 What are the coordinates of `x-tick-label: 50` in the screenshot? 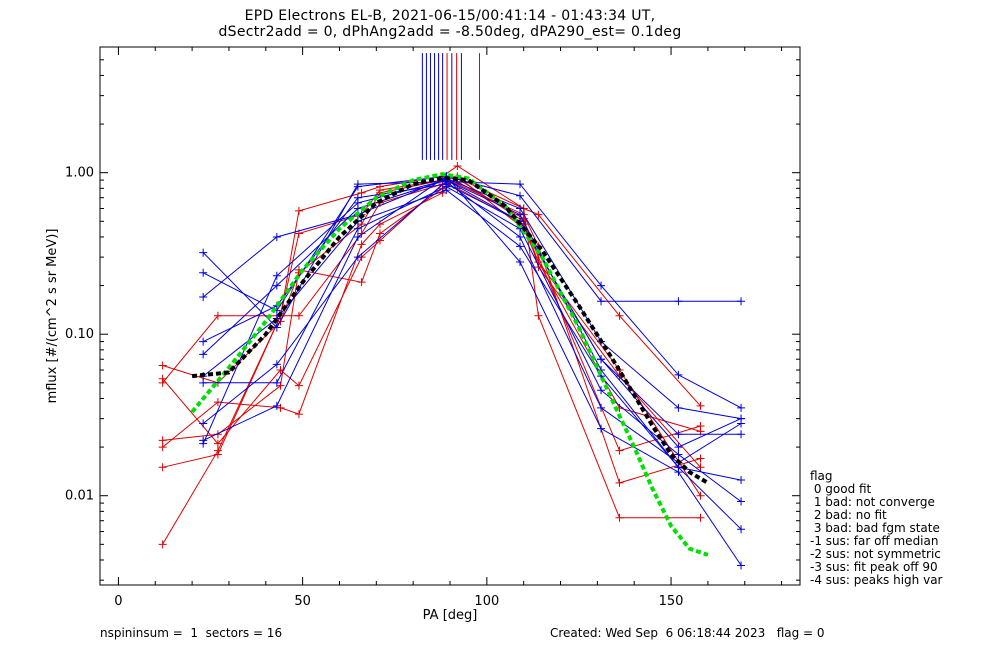 It's located at (302, 601).